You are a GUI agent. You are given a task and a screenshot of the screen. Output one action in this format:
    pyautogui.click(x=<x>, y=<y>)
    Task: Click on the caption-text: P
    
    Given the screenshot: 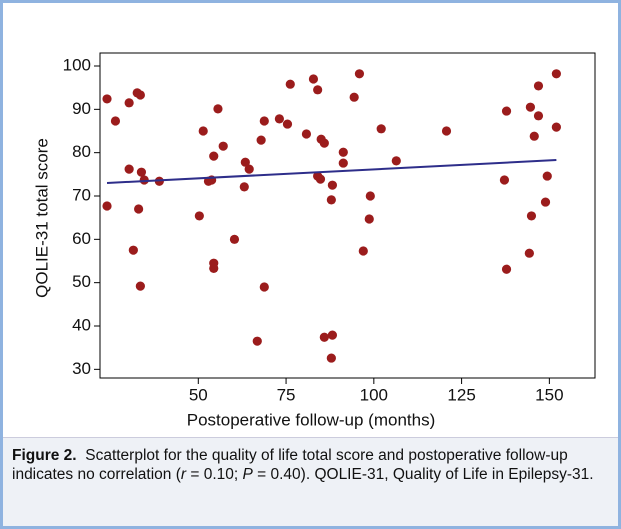 What is the action you would take?
    pyautogui.click(x=247, y=474)
    